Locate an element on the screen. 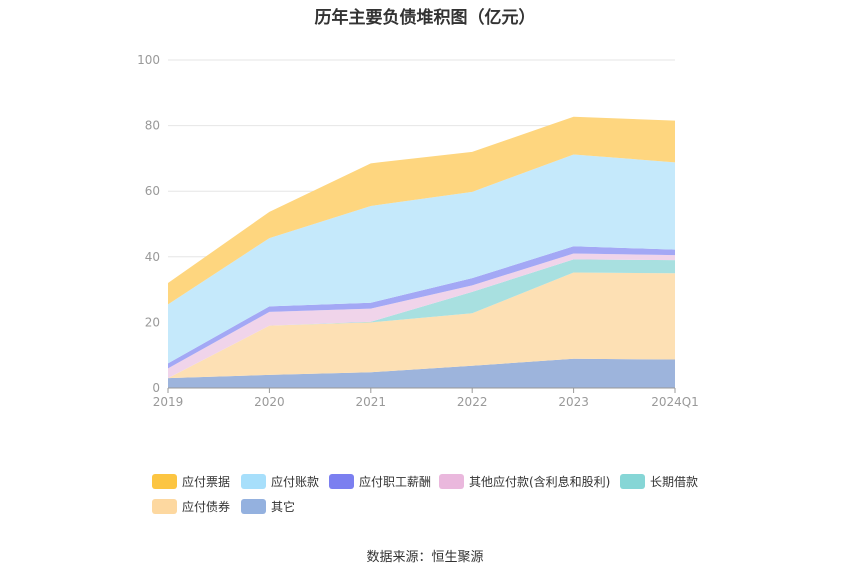 Image resolution: width=850 pixels, height=575 pixels. legend-item-long-term-loans: 长期借款 is located at coordinates (659, 481).